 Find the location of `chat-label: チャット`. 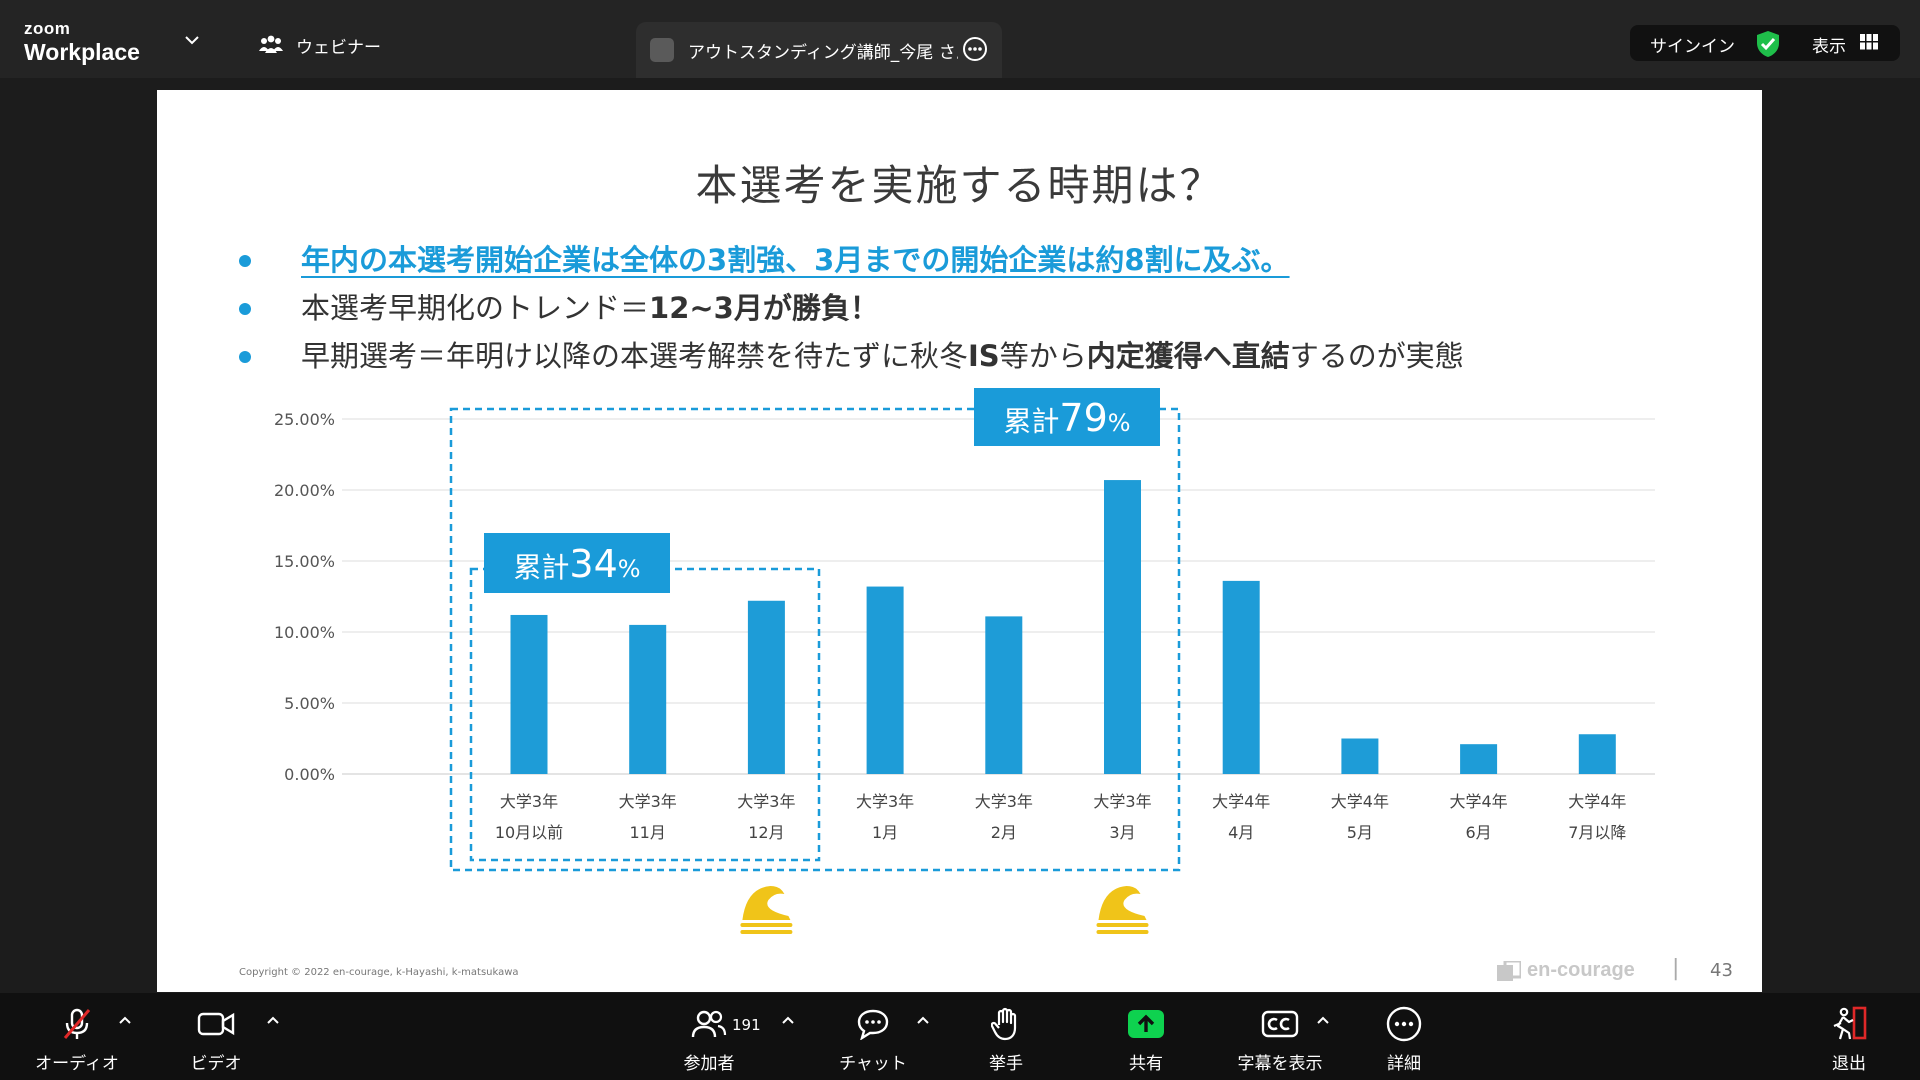

chat-label: チャット is located at coordinates (873, 1064).